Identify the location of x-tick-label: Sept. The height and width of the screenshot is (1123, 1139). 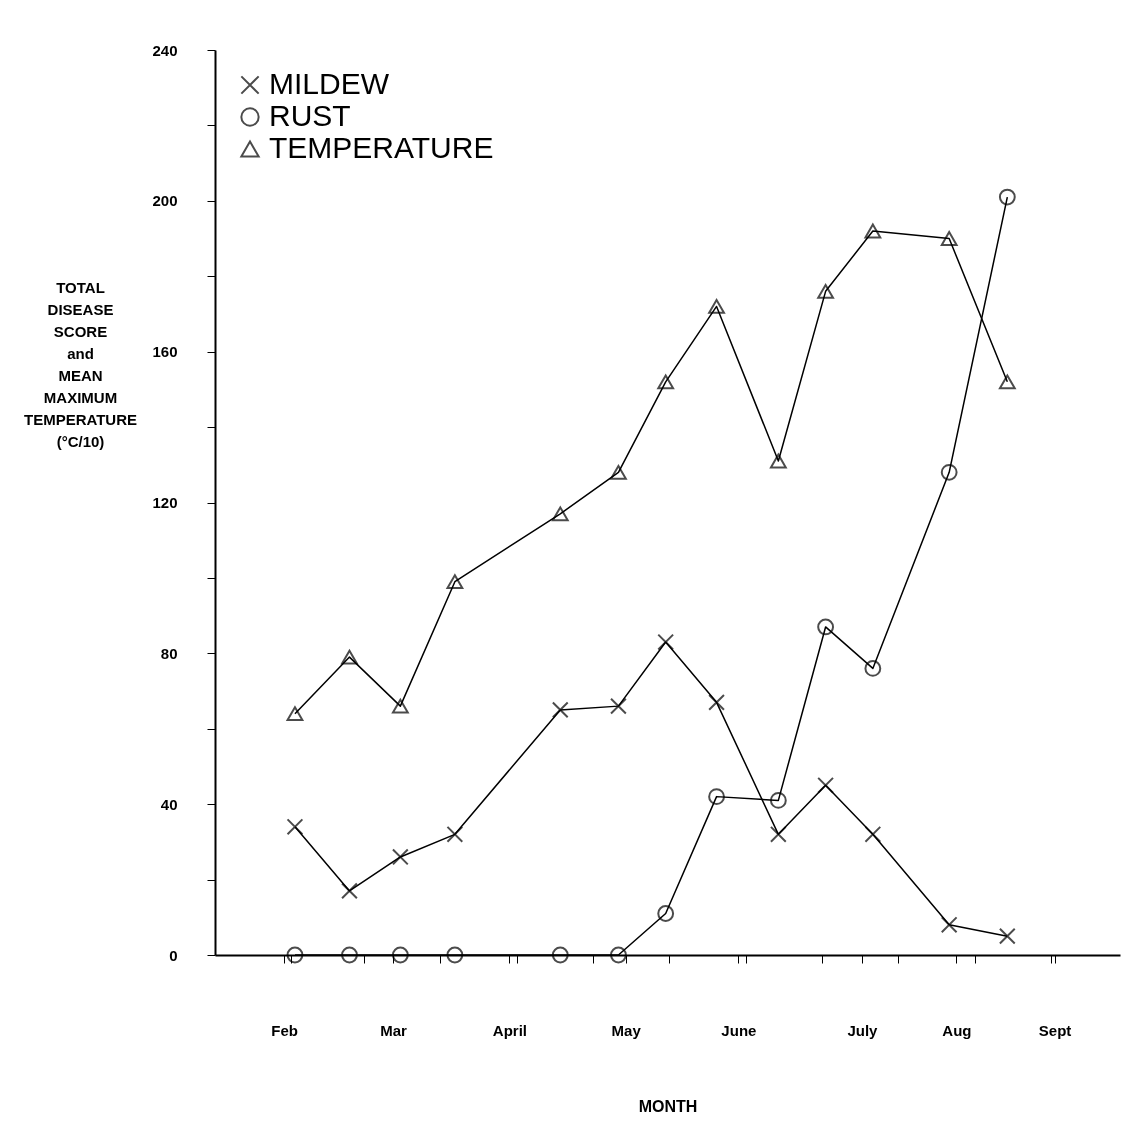
(1055, 1030).